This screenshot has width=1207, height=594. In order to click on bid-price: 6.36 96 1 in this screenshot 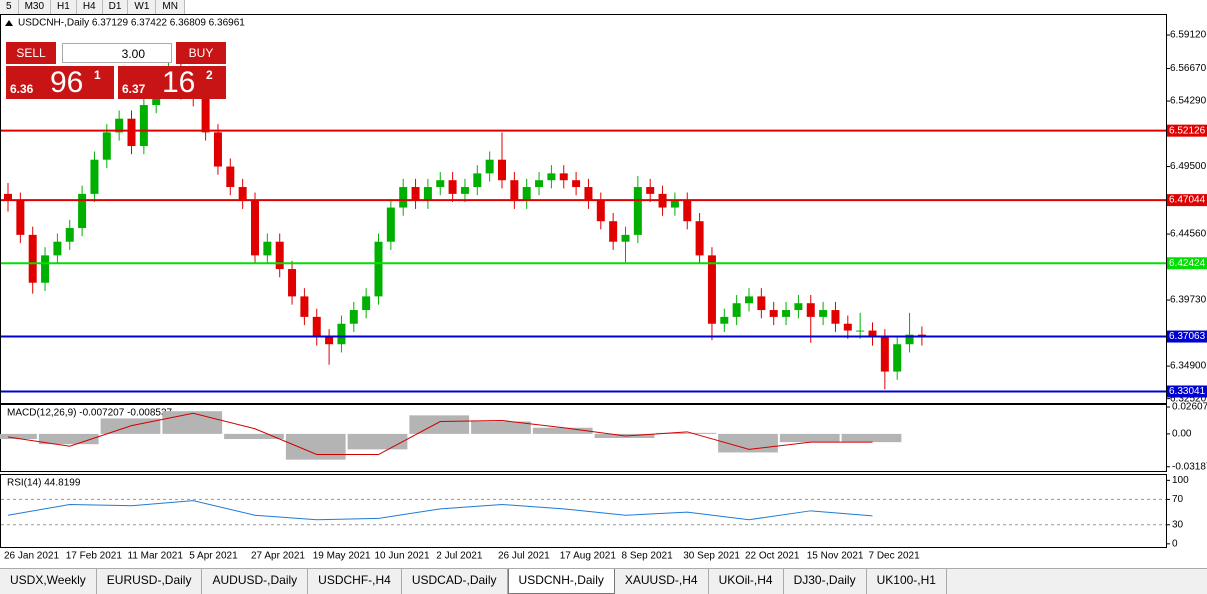, I will do `click(60, 82)`.